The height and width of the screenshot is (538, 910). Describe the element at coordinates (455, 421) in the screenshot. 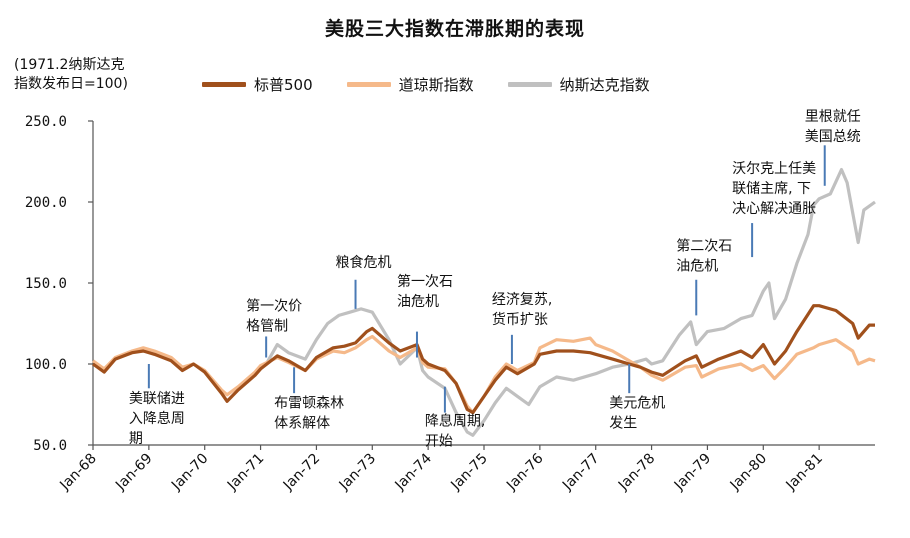

I see `annotation-text: 降息周期,` at that location.